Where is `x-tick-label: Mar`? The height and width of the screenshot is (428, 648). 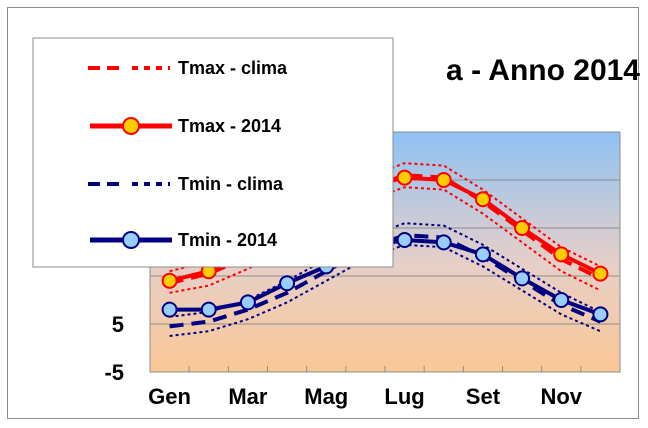 x-tick-label: Mar is located at coordinates (248, 396).